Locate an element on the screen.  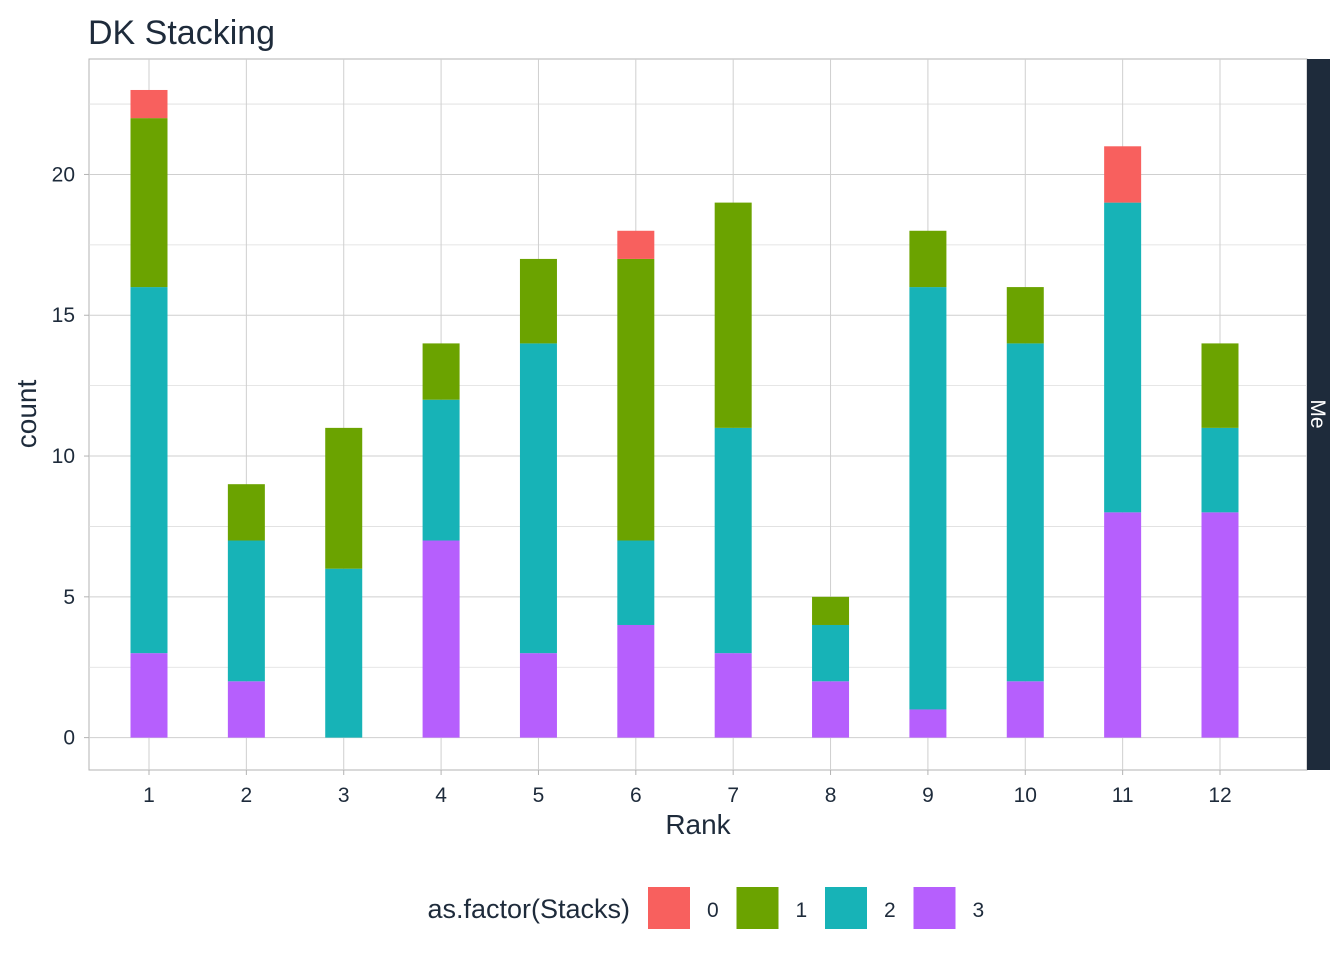
x-tick-label: 4 is located at coordinates (441, 795).